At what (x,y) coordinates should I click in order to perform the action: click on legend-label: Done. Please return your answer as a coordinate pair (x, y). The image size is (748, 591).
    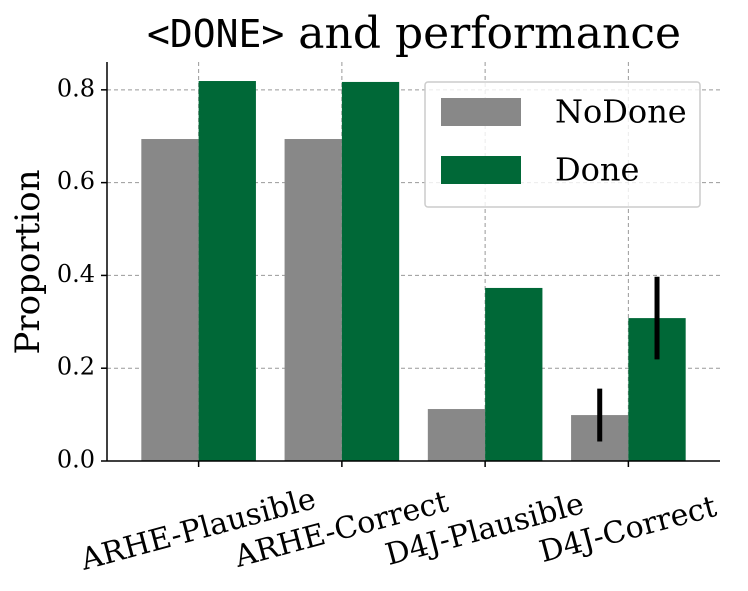
    Looking at the image, I should click on (597, 170).